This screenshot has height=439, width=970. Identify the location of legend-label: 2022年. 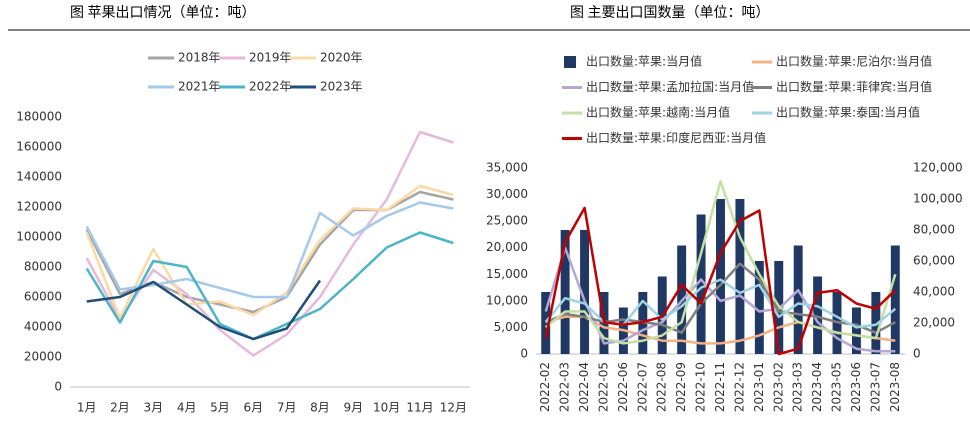
(270, 87).